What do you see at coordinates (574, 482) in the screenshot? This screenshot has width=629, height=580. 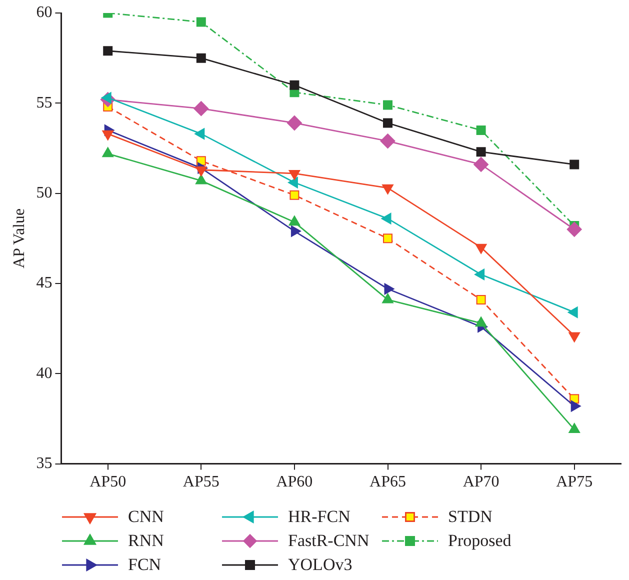 I see `x-tick-label: AP75` at bounding box center [574, 482].